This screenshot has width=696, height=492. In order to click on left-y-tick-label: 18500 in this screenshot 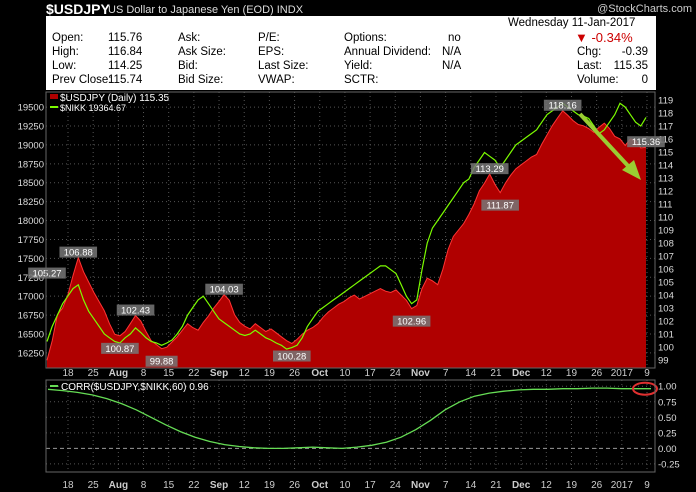, I will do `click(31, 183)`.